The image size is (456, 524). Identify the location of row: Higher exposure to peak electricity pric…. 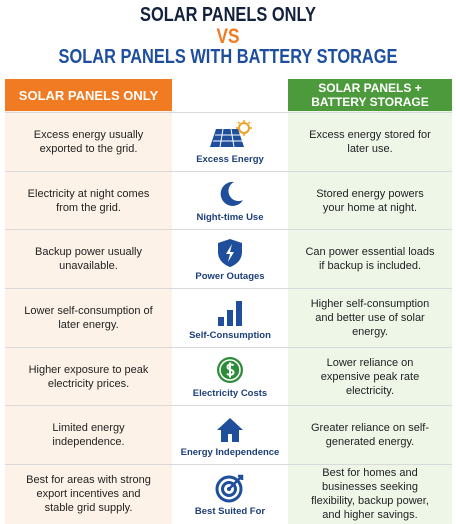
(228, 376).